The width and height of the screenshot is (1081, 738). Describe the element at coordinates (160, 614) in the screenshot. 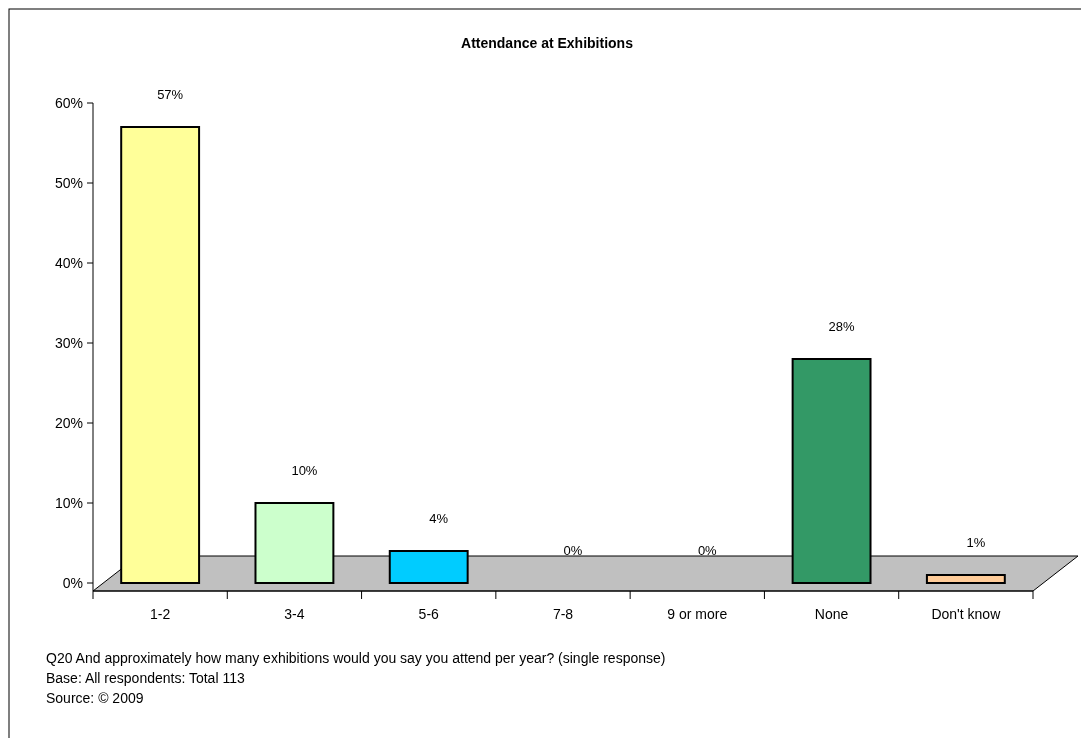

I see `x-tick-label: 1-2` at that location.